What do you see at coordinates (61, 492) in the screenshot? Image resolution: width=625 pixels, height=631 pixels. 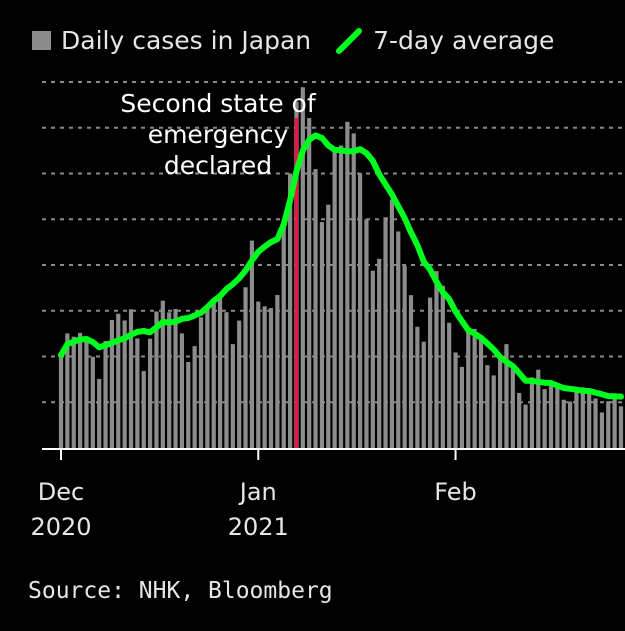 I see `x-tick-label: Dec` at bounding box center [61, 492].